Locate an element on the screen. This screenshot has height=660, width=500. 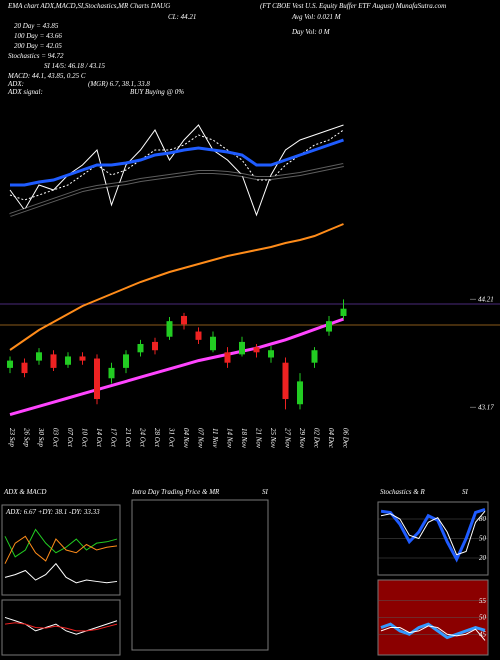
x-tick-label: 23 Sep is located at coordinates (12, 437).